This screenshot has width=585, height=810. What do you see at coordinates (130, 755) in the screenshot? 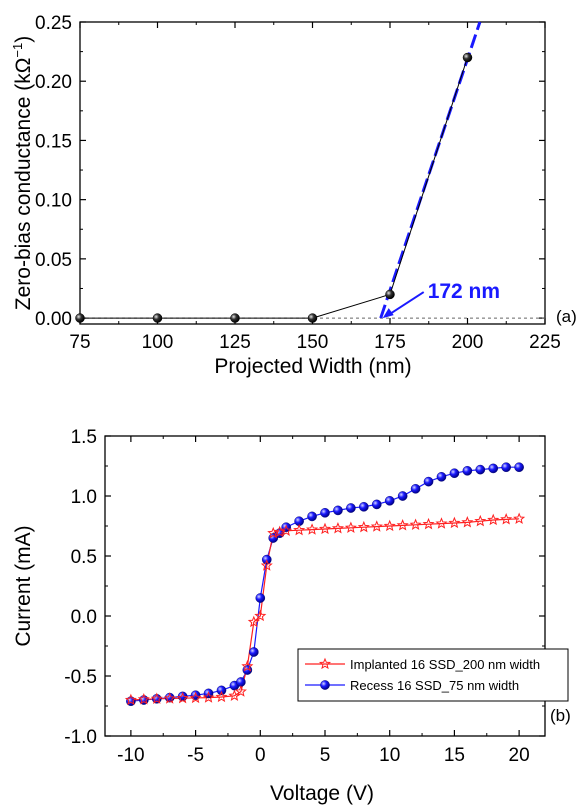
I see `x-tick-label-b: -10` at bounding box center [130, 755].